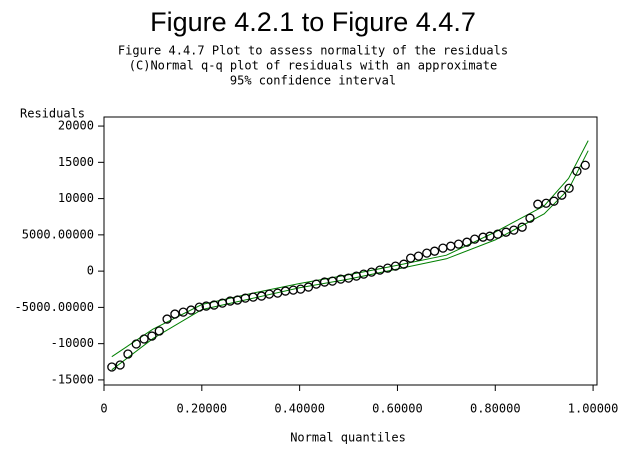  Describe the element at coordinates (76, 198) in the screenshot. I see `y-tick-label: 10000` at that location.